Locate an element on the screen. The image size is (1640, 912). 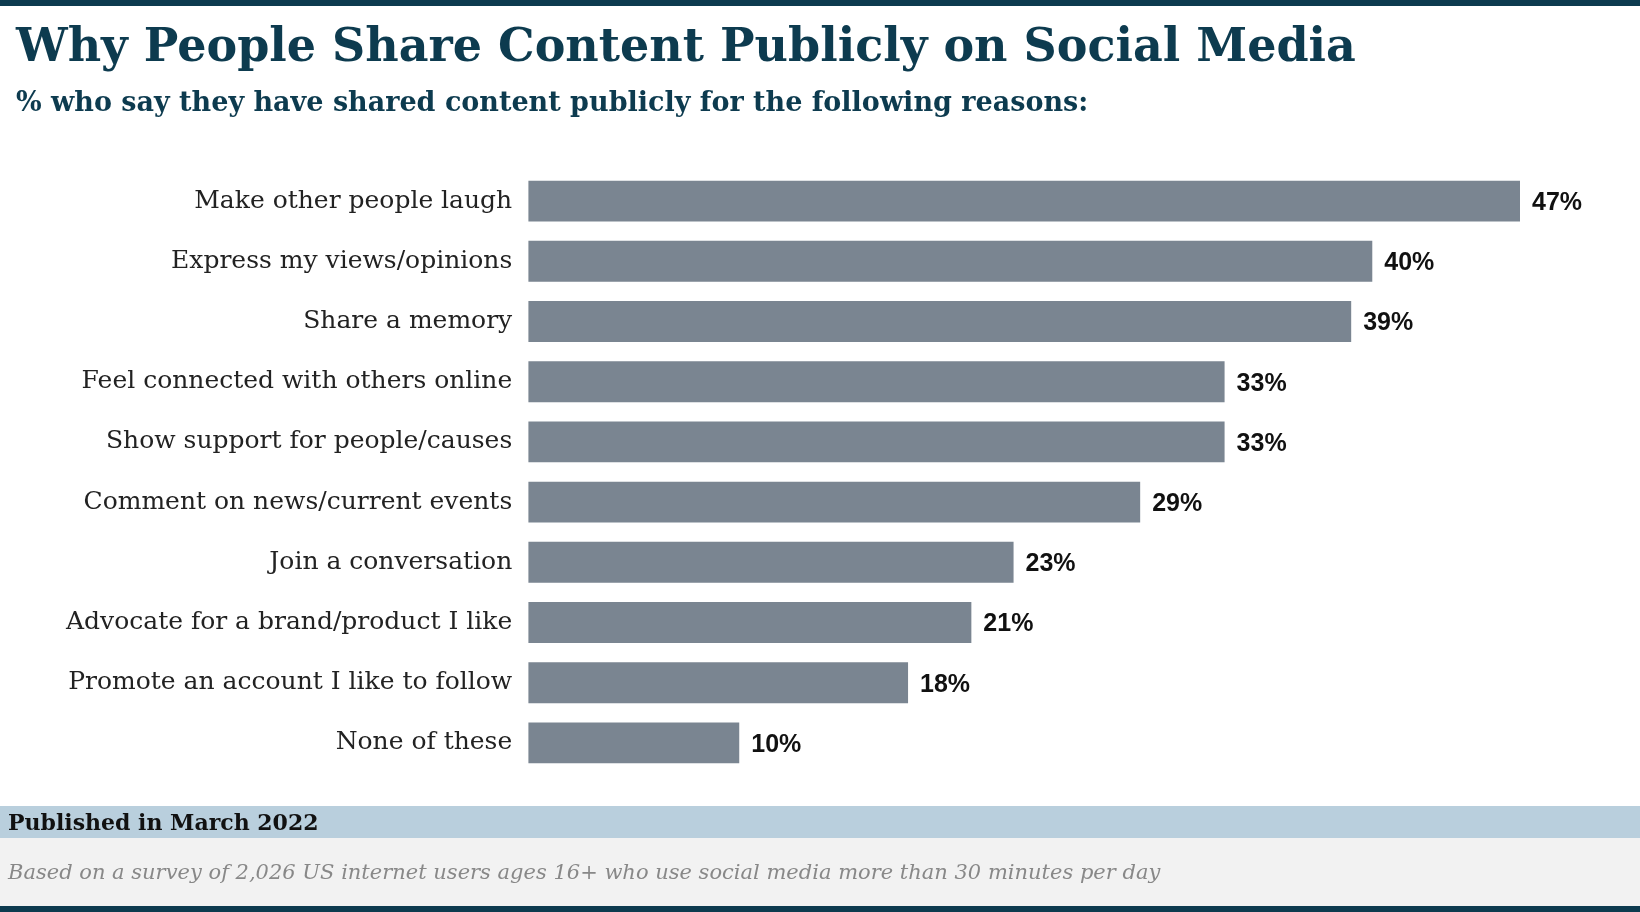
y-tick-label: None of these is located at coordinates (424, 741).